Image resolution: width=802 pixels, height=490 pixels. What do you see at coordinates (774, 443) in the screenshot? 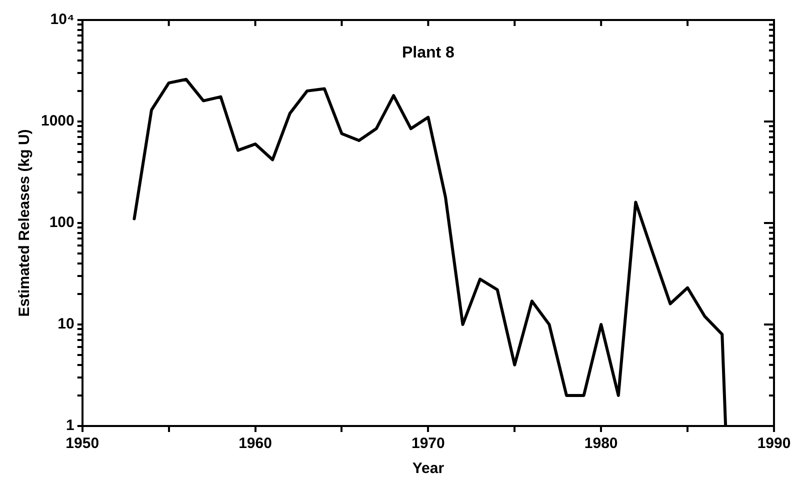
I see `x-tick-label: 1990` at bounding box center [774, 443].